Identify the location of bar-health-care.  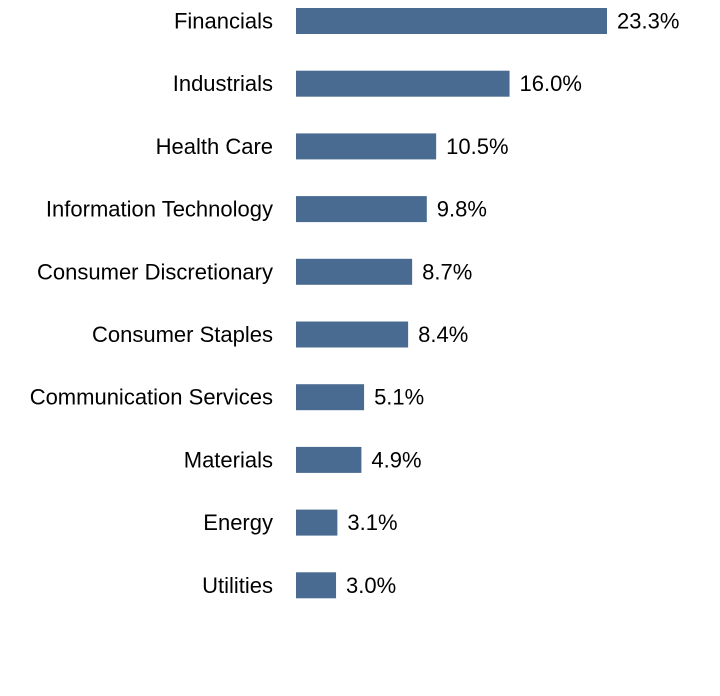
(366, 146).